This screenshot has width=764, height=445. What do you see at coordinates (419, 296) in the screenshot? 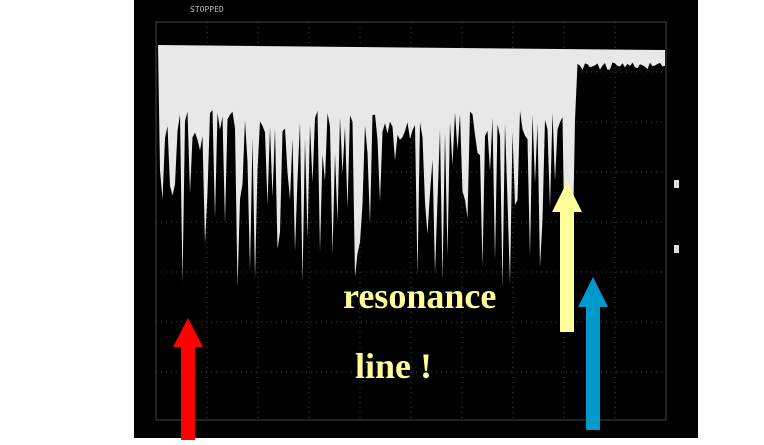
I see `annotation-text: resonance` at bounding box center [419, 296].